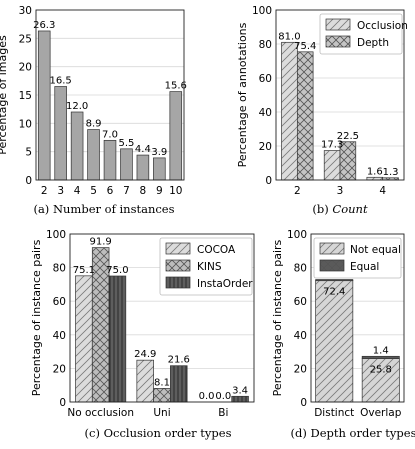  Describe the element at coordinates (225, 284) in the screenshot. I see `chart-c-legend-label: InstaOrder` at that location.